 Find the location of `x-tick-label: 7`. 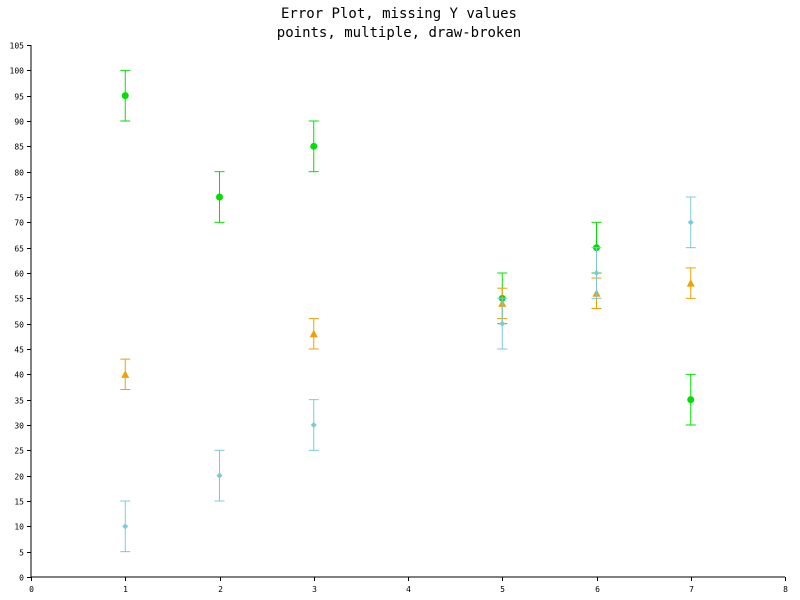

x-tick-label: 7 is located at coordinates (691, 589).